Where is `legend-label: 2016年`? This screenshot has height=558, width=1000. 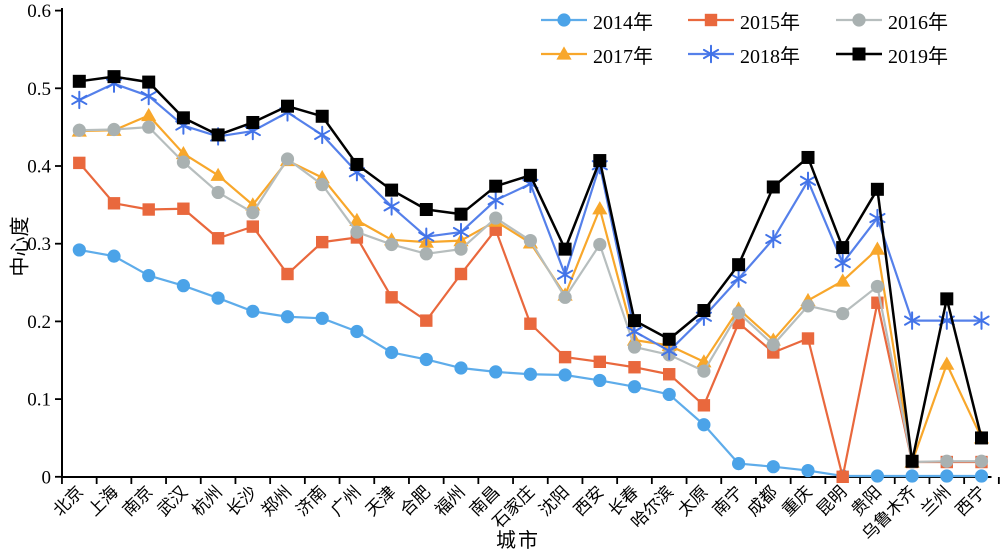
legend-label: 2016年 is located at coordinates (918, 22).